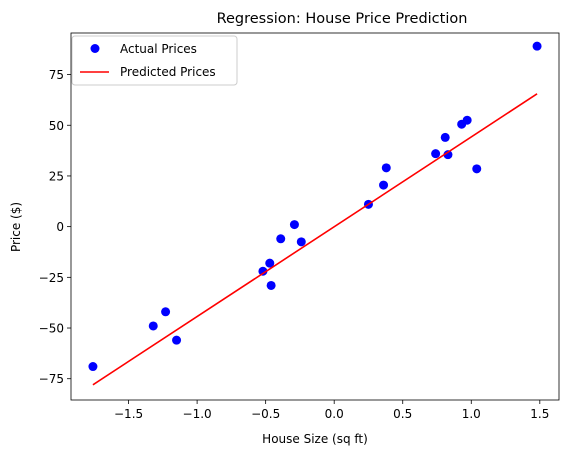 The width and height of the screenshot is (574, 455). I want to click on y-tick-label: −25, so click(51, 278).